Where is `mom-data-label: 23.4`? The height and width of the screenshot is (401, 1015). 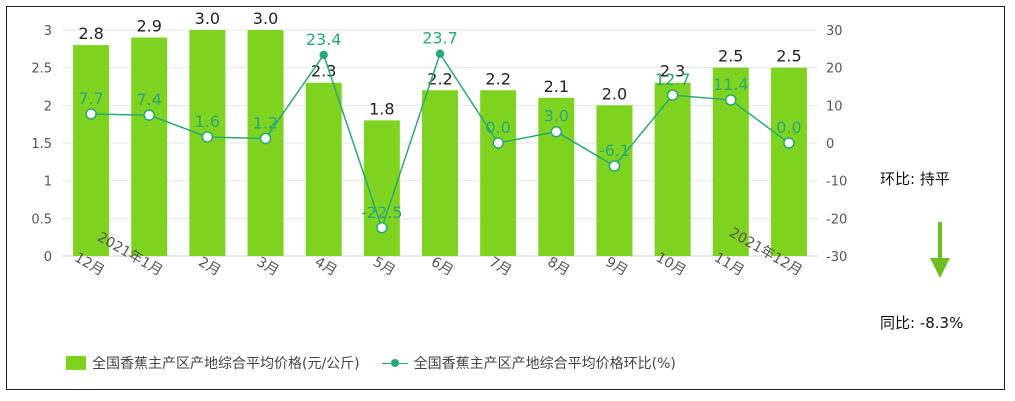 mom-data-label: 23.4 is located at coordinates (324, 39).